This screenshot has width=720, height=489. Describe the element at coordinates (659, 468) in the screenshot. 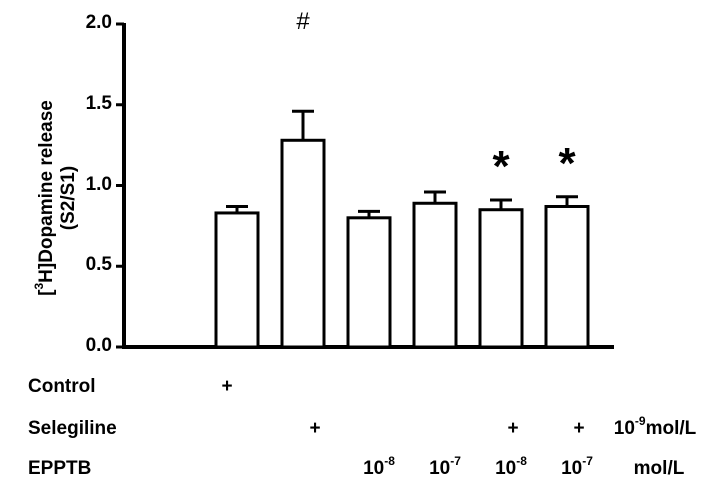

I see `epptb-unit: mol/L` at that location.